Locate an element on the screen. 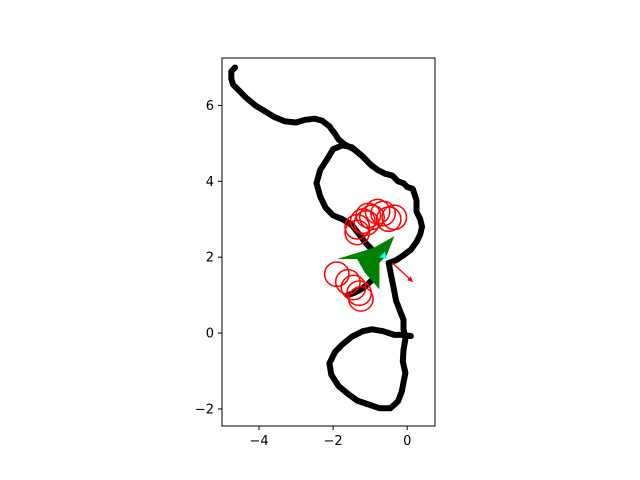 Image resolution: width=640 pixels, height=480 pixels. y-tick-label: 4 is located at coordinates (210, 182).